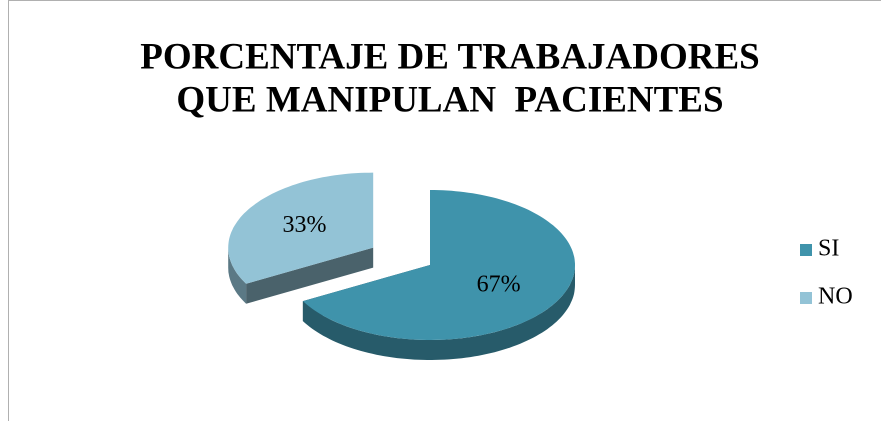 The height and width of the screenshot is (421, 881). What do you see at coordinates (305, 225) in the screenshot?
I see `data-label: 33%` at bounding box center [305, 225].